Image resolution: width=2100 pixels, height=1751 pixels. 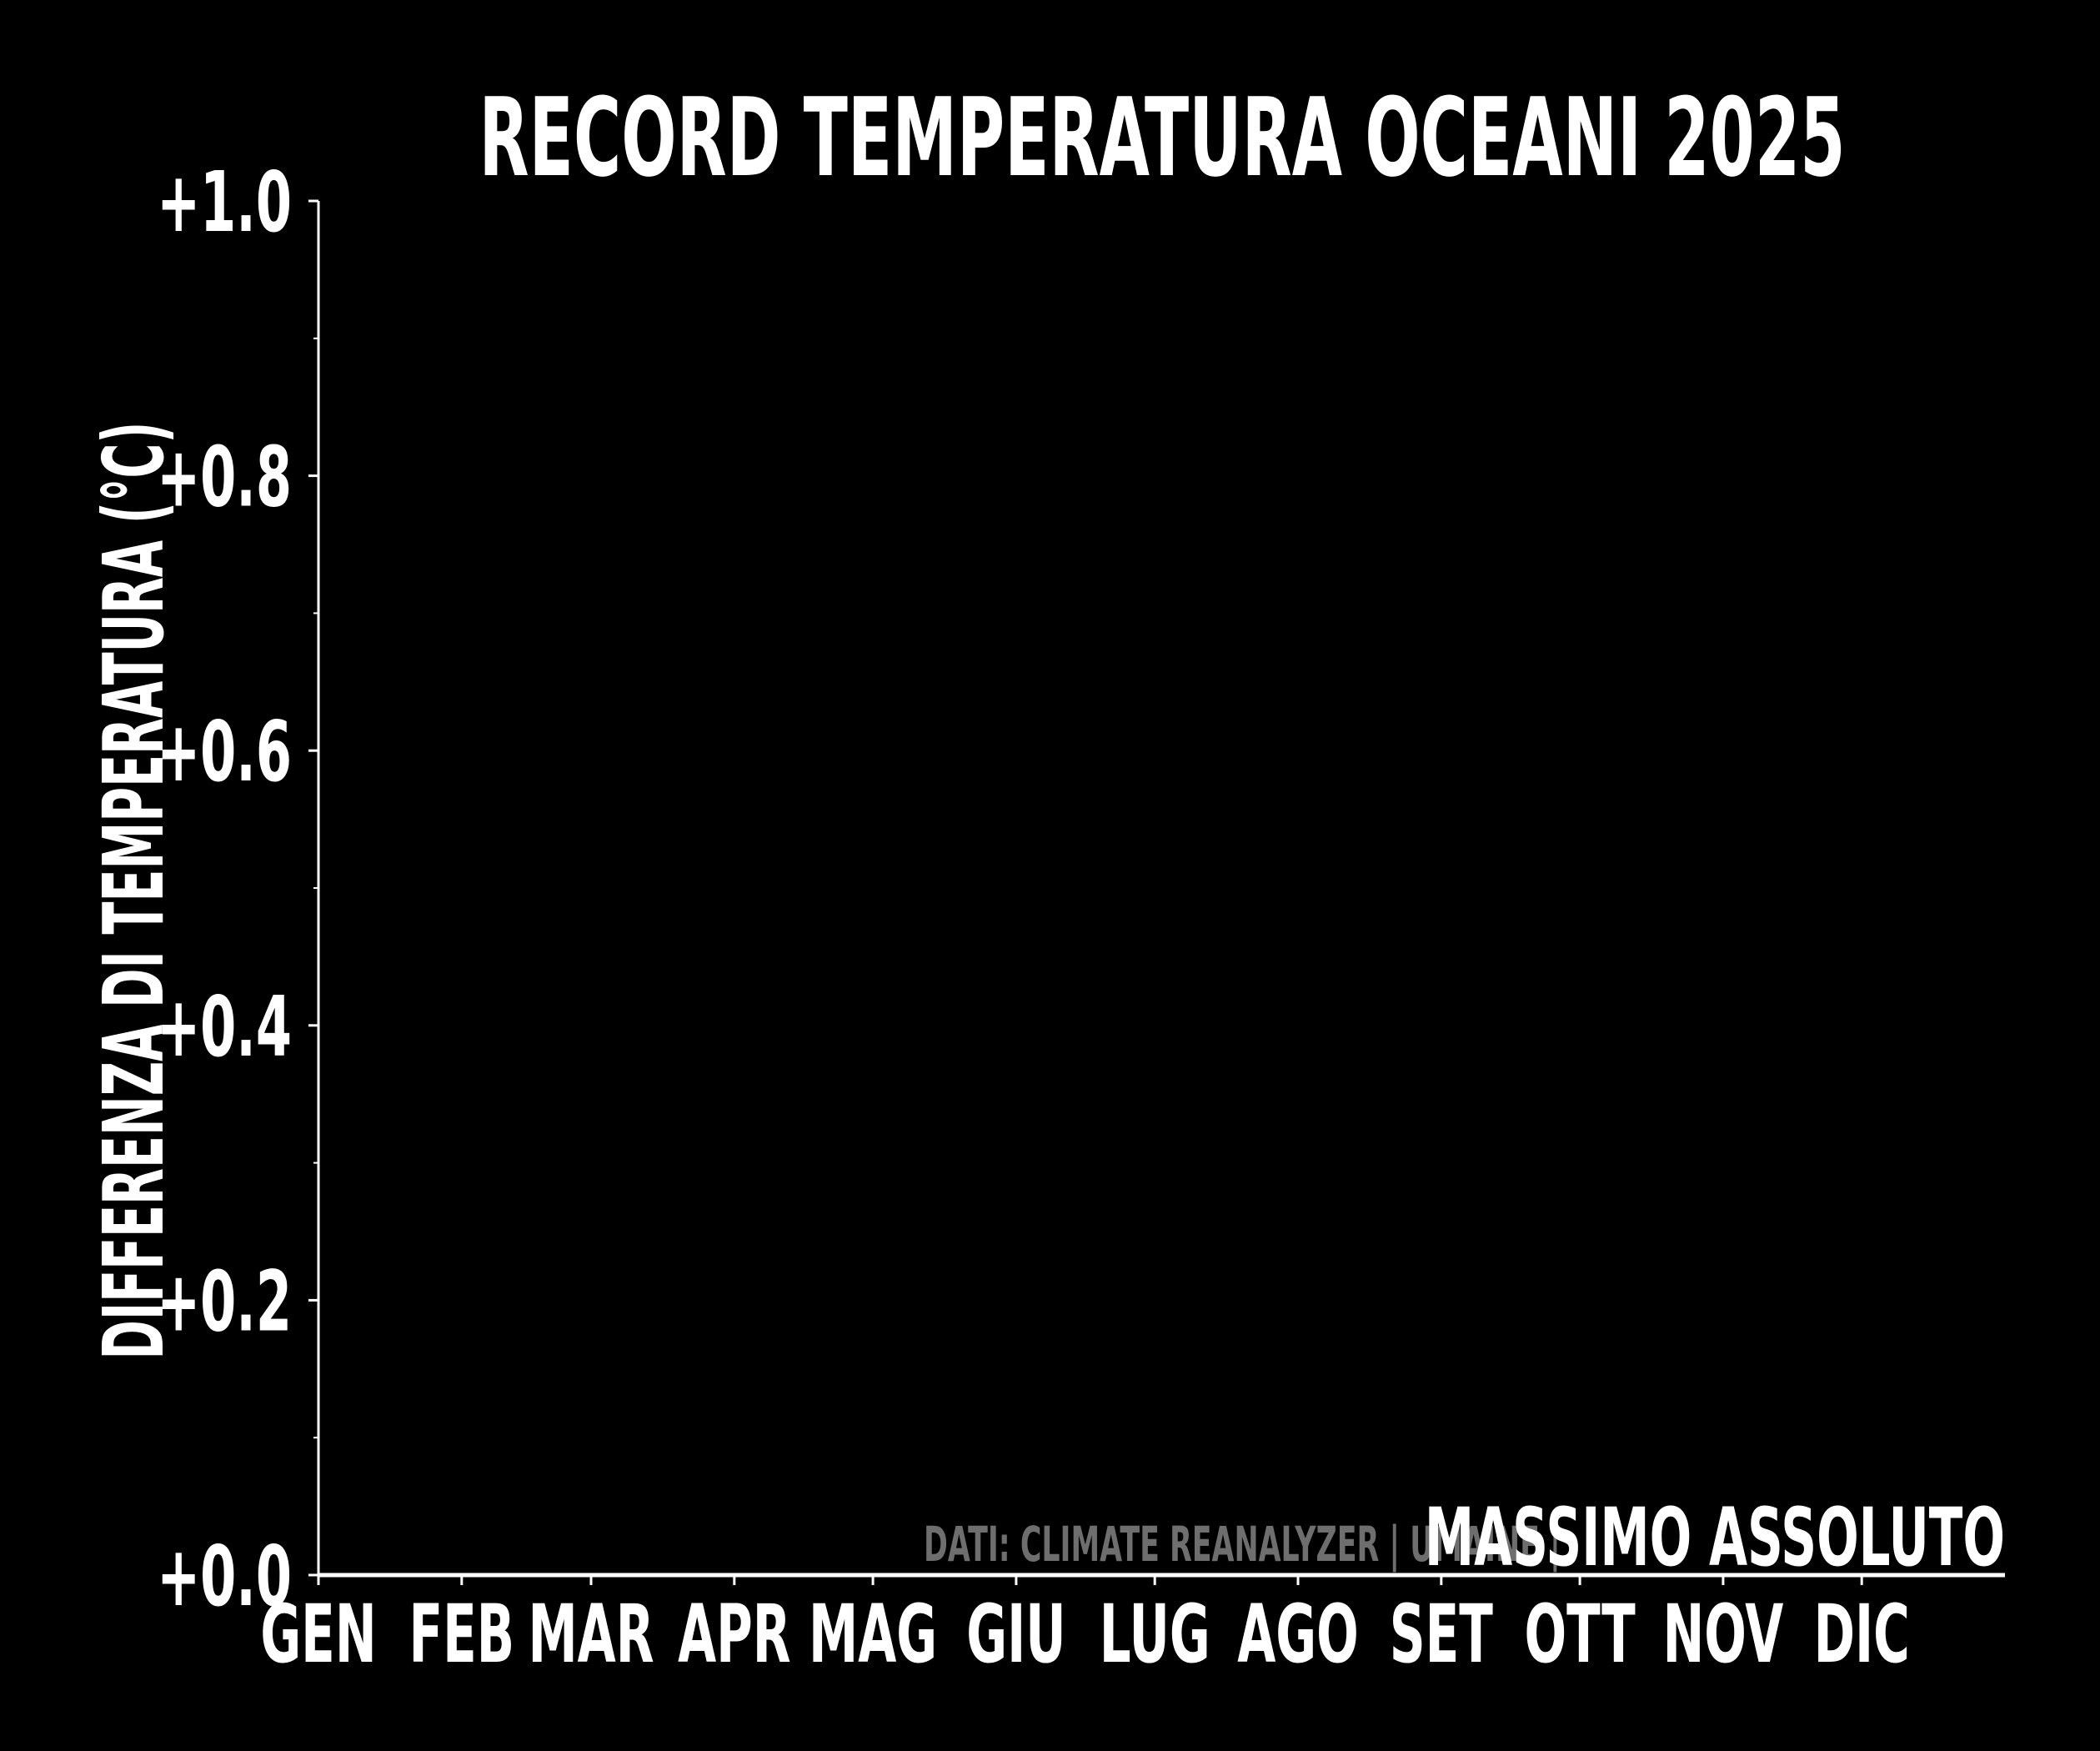 What do you see at coordinates (591, 1634) in the screenshot?
I see `x-tick-label: MAR` at bounding box center [591, 1634].